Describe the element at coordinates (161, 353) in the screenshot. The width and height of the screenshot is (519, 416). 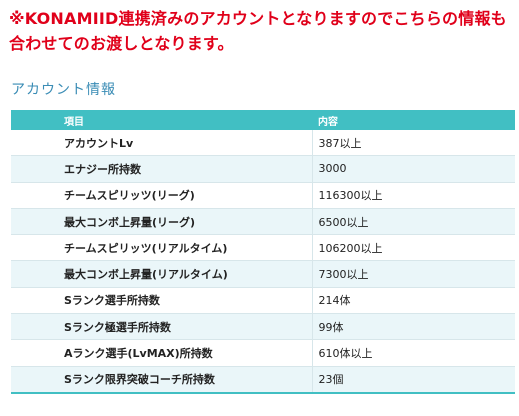
I see `row-item: Aランク選手(LvMAX)所持数` at that location.